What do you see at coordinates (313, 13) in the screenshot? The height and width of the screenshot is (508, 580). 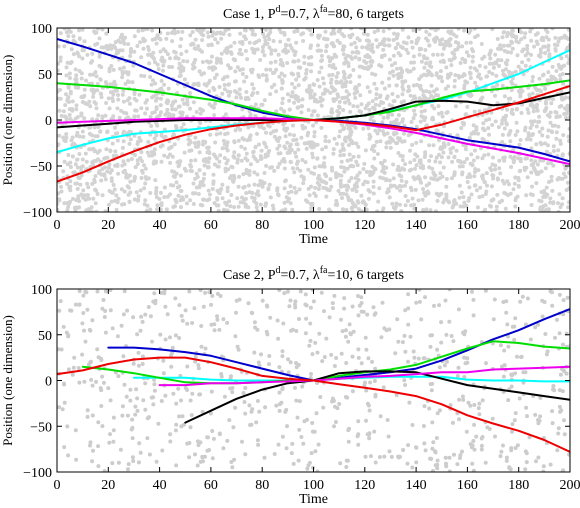 I see `chart-title: Case 1, Pd=0.7, λfa=80, 6 targets` at bounding box center [313, 13].